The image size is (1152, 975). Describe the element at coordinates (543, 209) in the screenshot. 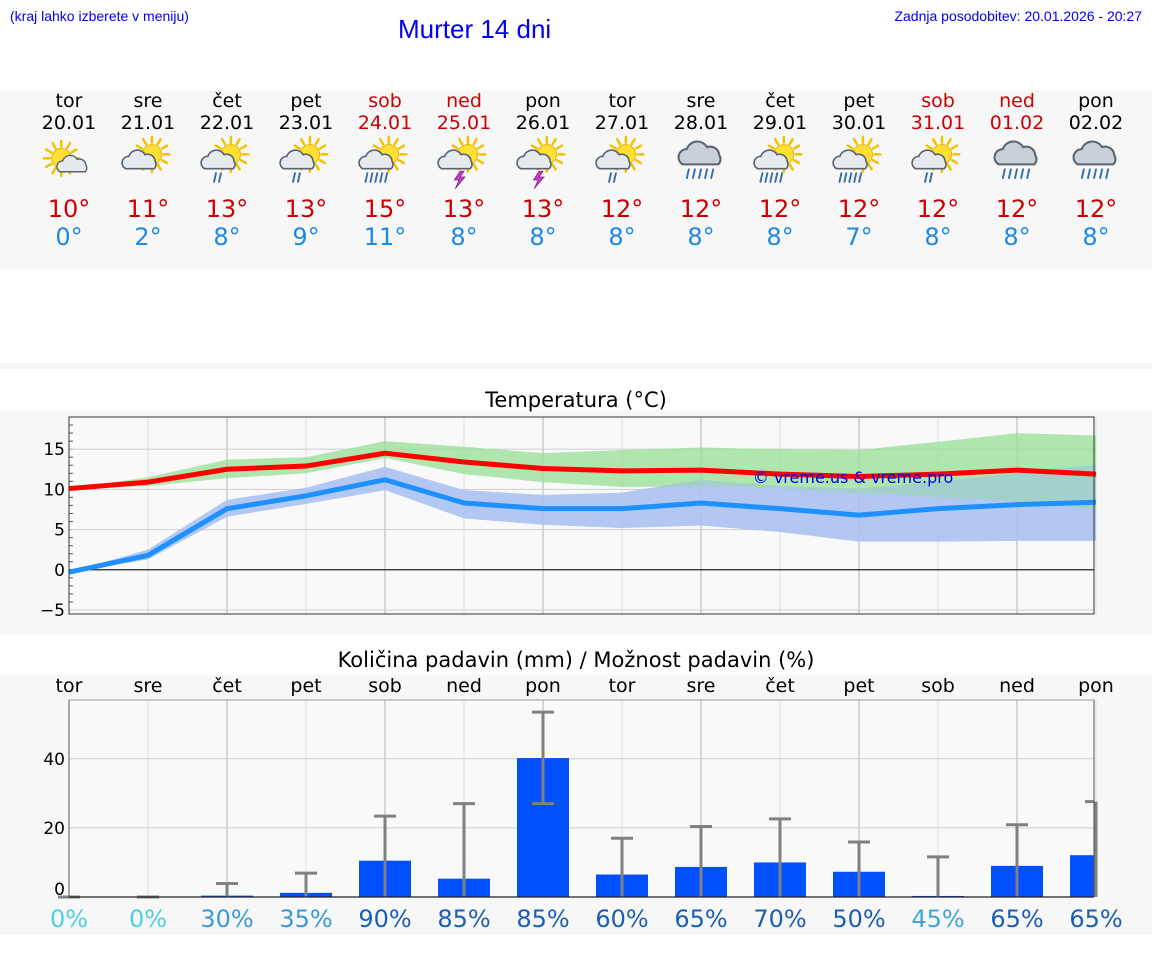

I see `max-temperature: 13°` at that location.